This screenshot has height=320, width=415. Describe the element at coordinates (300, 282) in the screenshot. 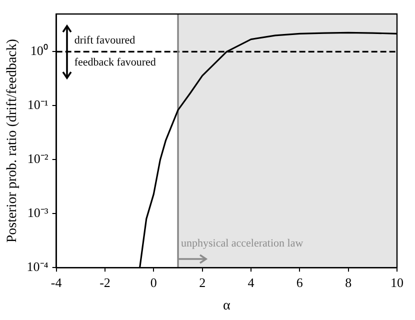

I see `x-tick-label: 6` at that location.